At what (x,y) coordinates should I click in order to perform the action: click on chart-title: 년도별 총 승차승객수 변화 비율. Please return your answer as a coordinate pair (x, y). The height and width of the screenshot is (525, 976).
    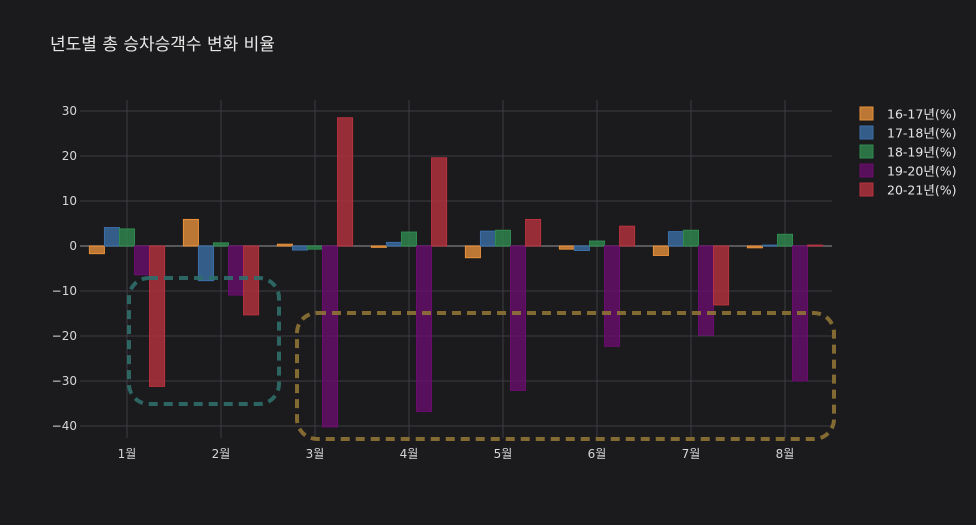
    Looking at the image, I should click on (162, 45).